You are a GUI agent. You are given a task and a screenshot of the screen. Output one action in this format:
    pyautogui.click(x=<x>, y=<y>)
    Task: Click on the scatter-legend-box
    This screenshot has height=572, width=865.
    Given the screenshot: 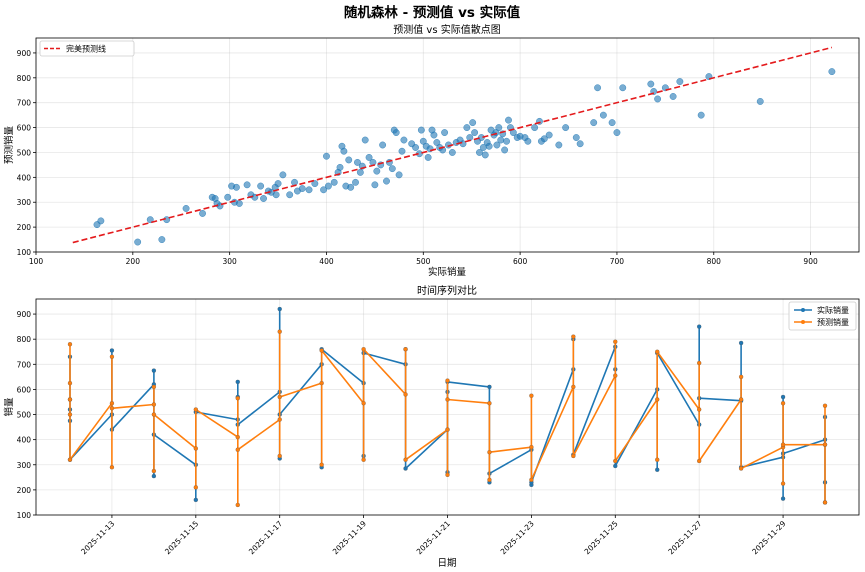 What is the action you would take?
    pyautogui.click(x=87, y=48)
    